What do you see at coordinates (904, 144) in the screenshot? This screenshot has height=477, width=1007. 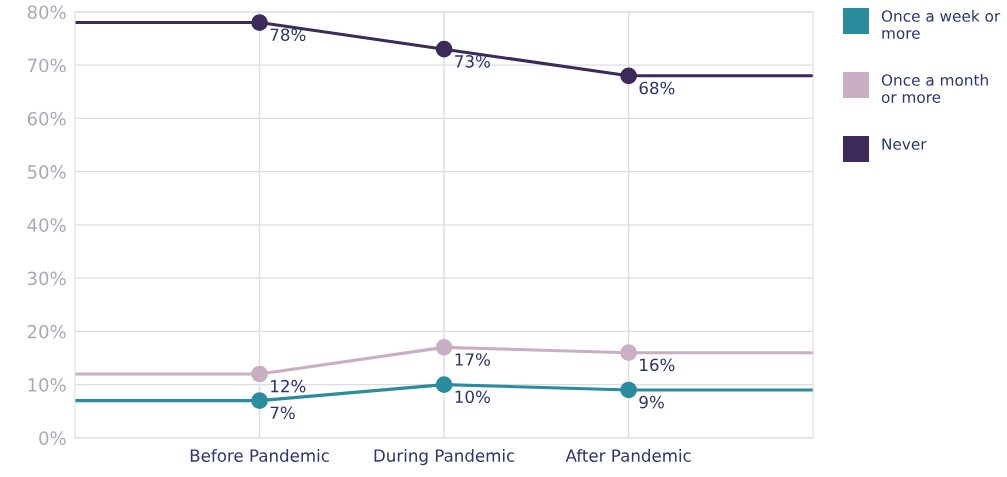 I see `legend-label: Never` at bounding box center [904, 144].